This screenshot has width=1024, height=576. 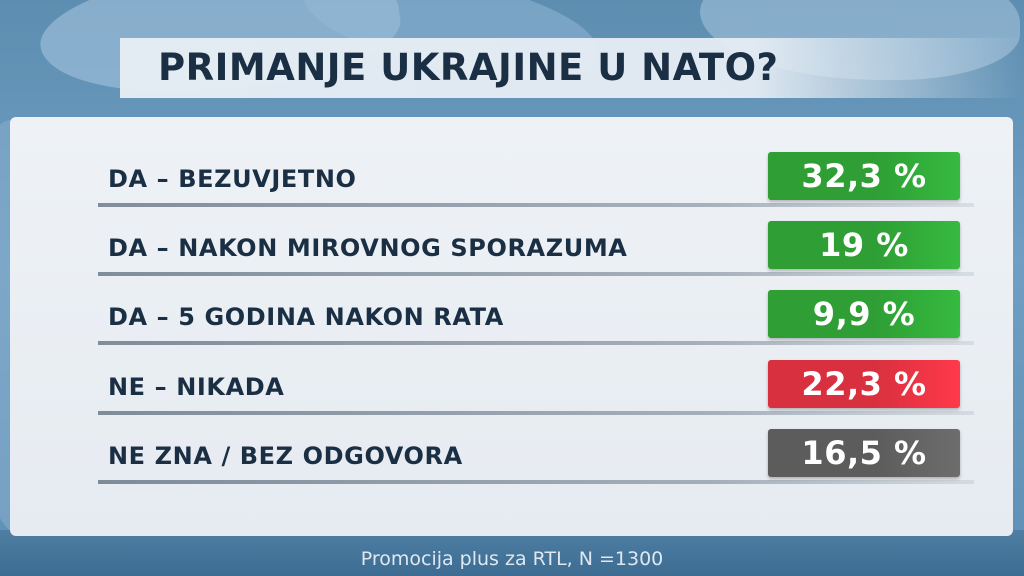 I want to click on value-badge: 16,5 %, so click(x=864, y=453).